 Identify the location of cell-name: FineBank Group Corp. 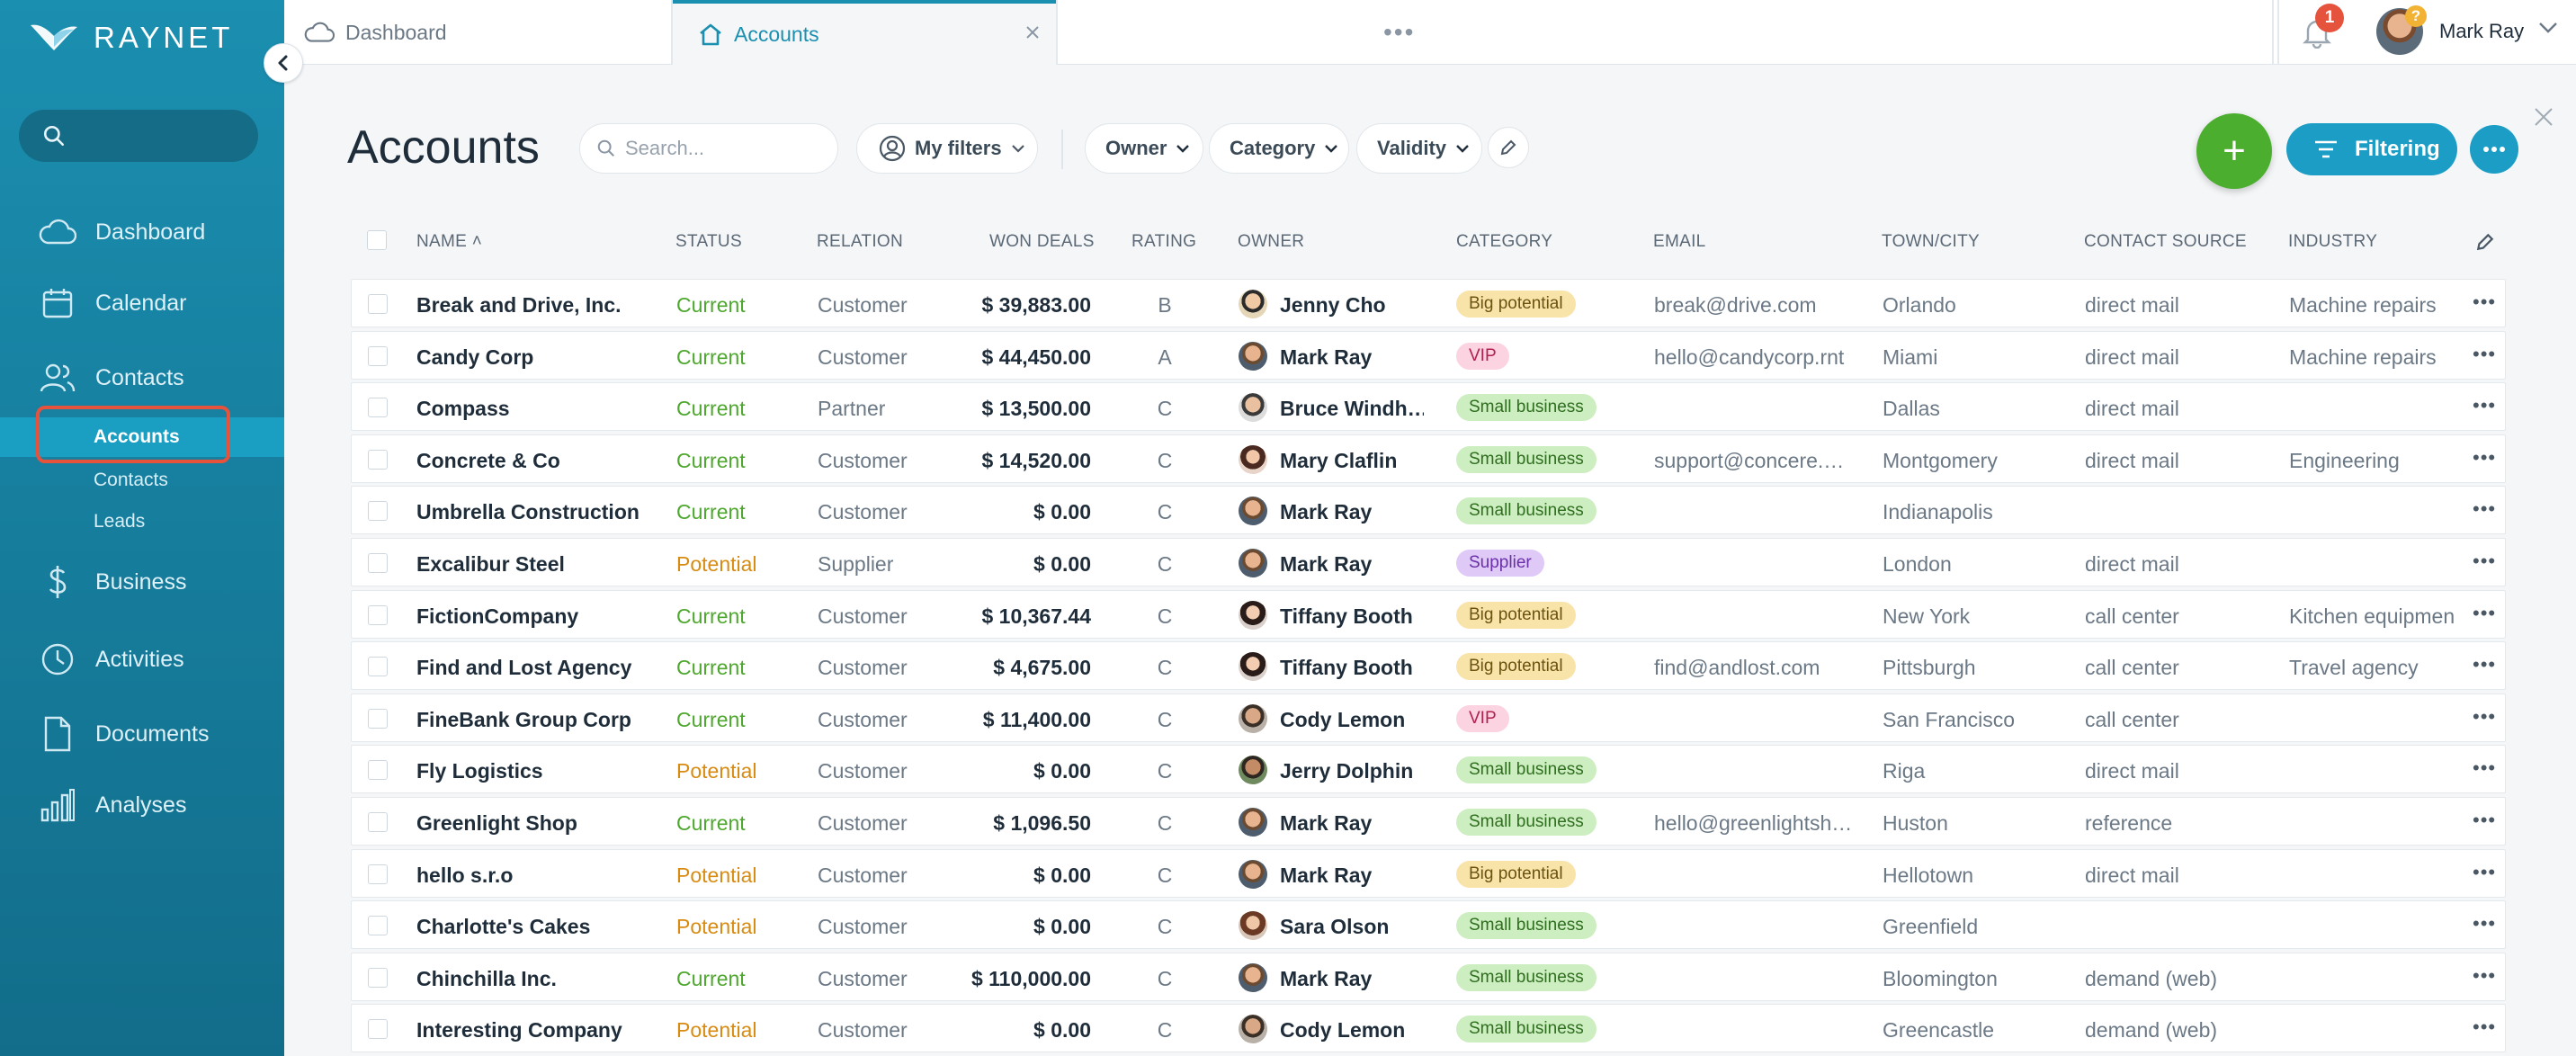
(523, 719).